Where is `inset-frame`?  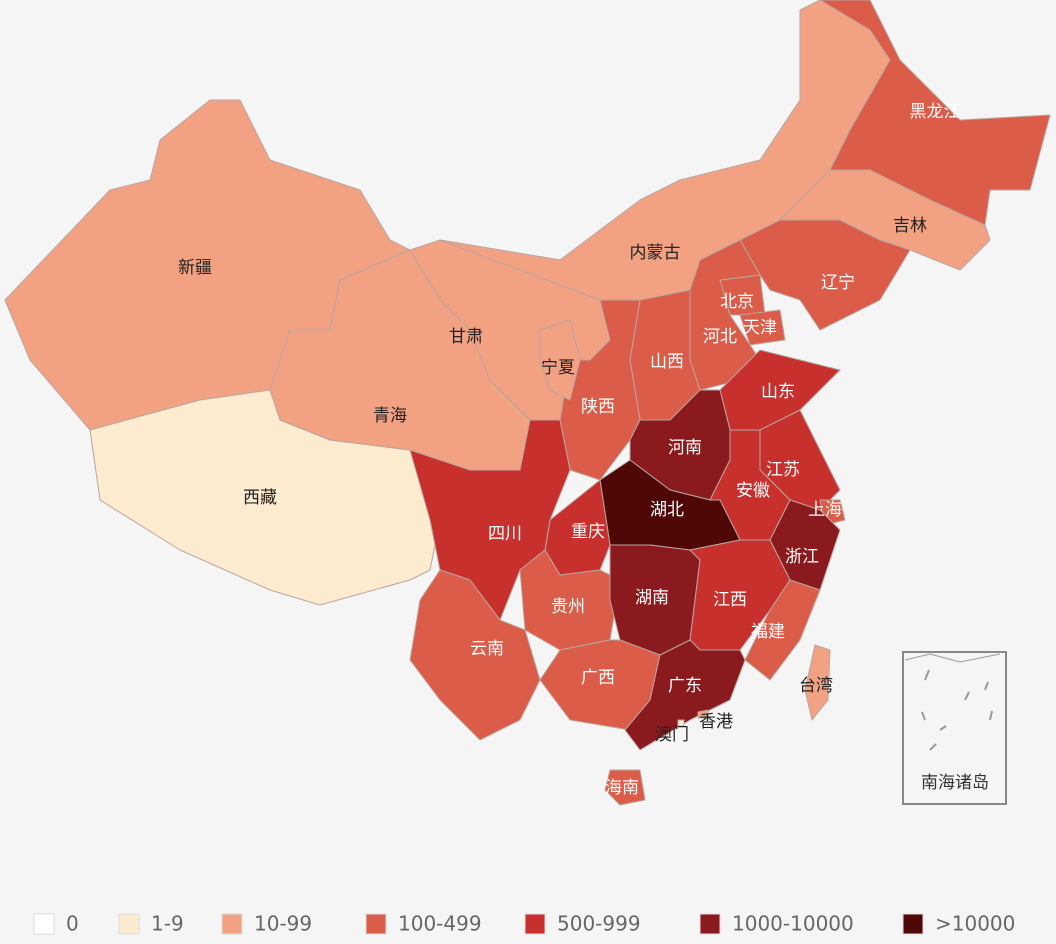
inset-frame is located at coordinates (954, 728).